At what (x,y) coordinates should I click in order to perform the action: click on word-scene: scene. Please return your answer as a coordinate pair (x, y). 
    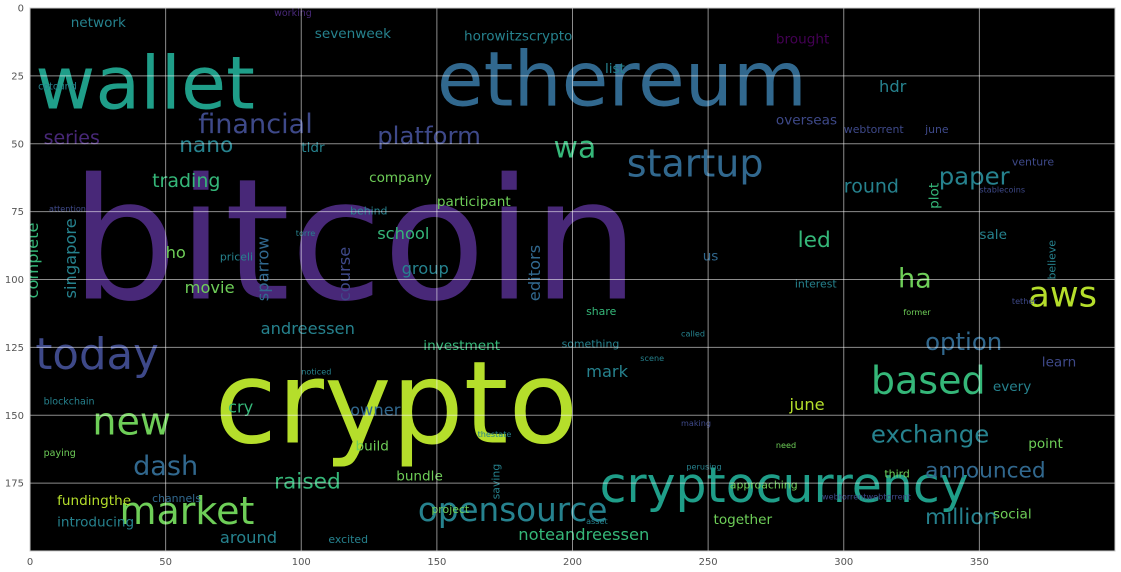
    Looking at the image, I should click on (652, 358).